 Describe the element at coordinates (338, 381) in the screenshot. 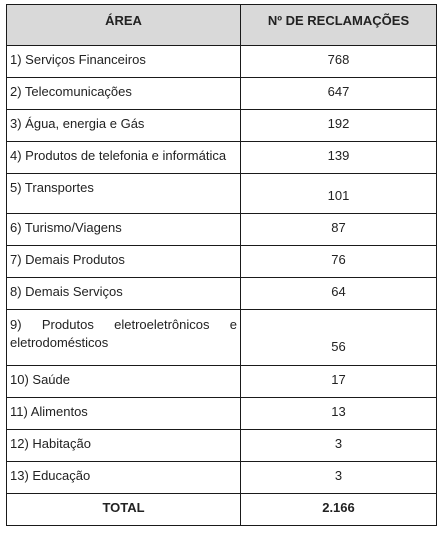

I see `row-count: 17` at that location.